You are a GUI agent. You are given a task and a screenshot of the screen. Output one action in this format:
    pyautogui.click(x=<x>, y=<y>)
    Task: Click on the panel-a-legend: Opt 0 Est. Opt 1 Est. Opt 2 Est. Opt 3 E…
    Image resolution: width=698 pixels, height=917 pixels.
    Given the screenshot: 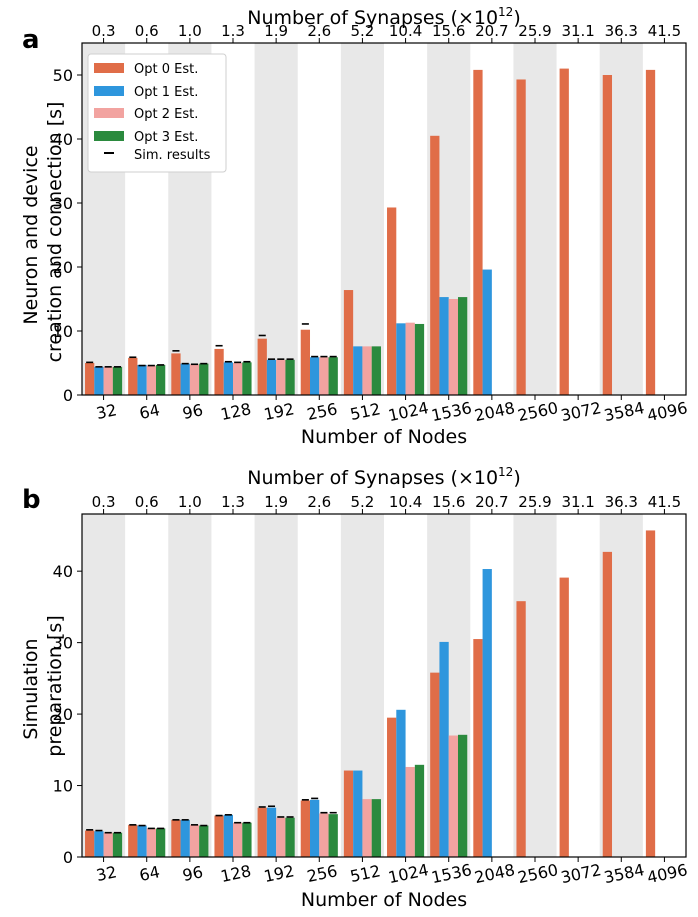 What is the action you would take?
    pyautogui.click(x=157, y=113)
    